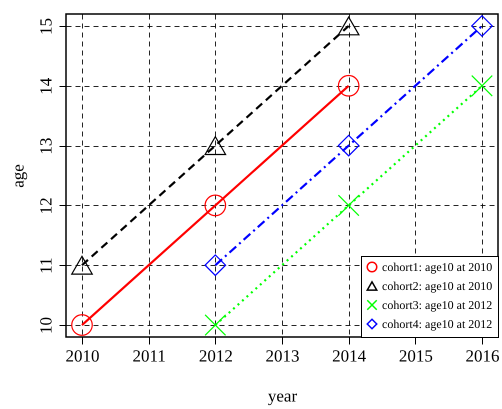 The image size is (502, 409). What do you see at coordinates (46, 146) in the screenshot?
I see `y-tick-label: 13` at bounding box center [46, 146].